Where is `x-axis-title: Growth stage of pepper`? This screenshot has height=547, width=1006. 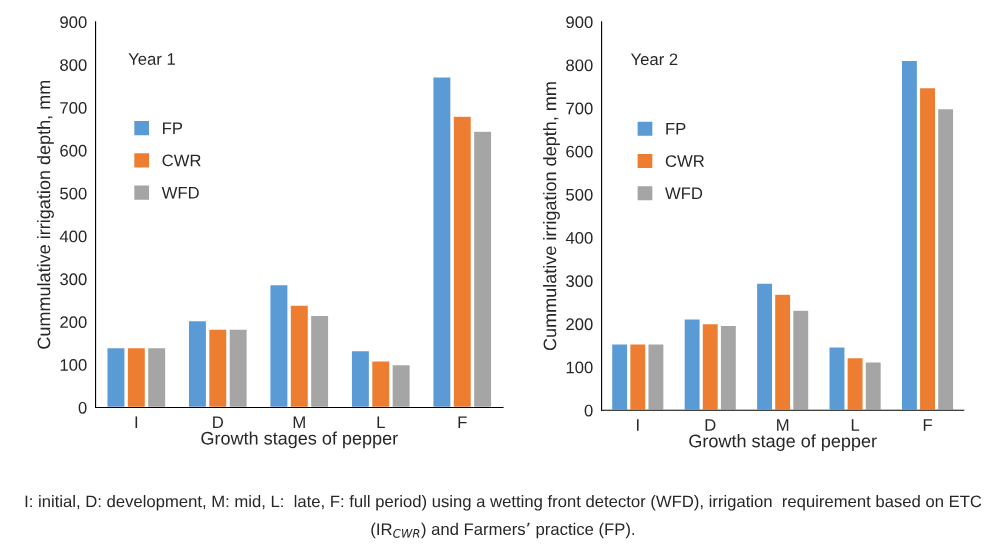 x-axis-title: Growth stage of pepper is located at coordinates (783, 442).